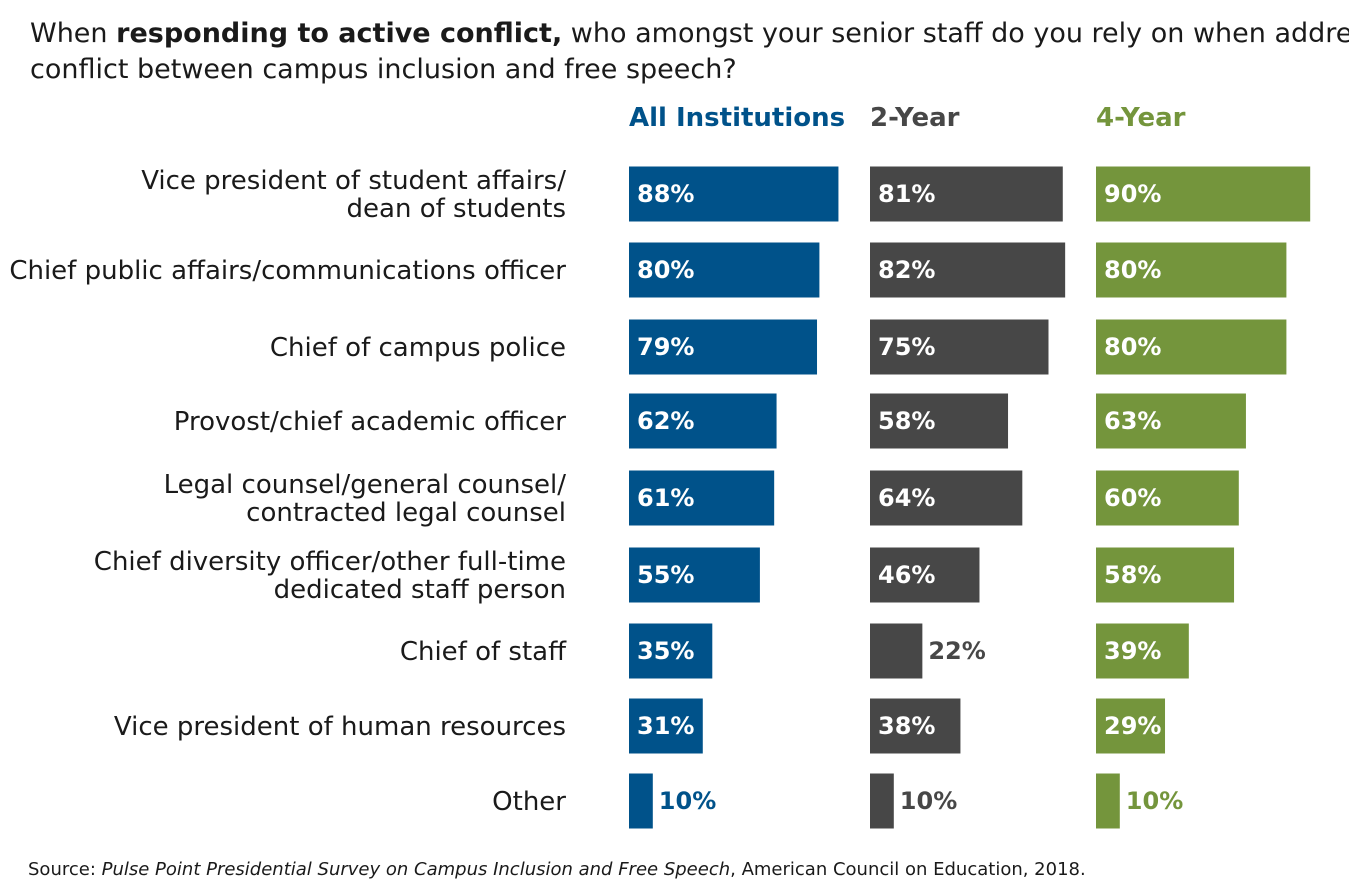  I want to click on question-part-1: When, so click(73, 33).